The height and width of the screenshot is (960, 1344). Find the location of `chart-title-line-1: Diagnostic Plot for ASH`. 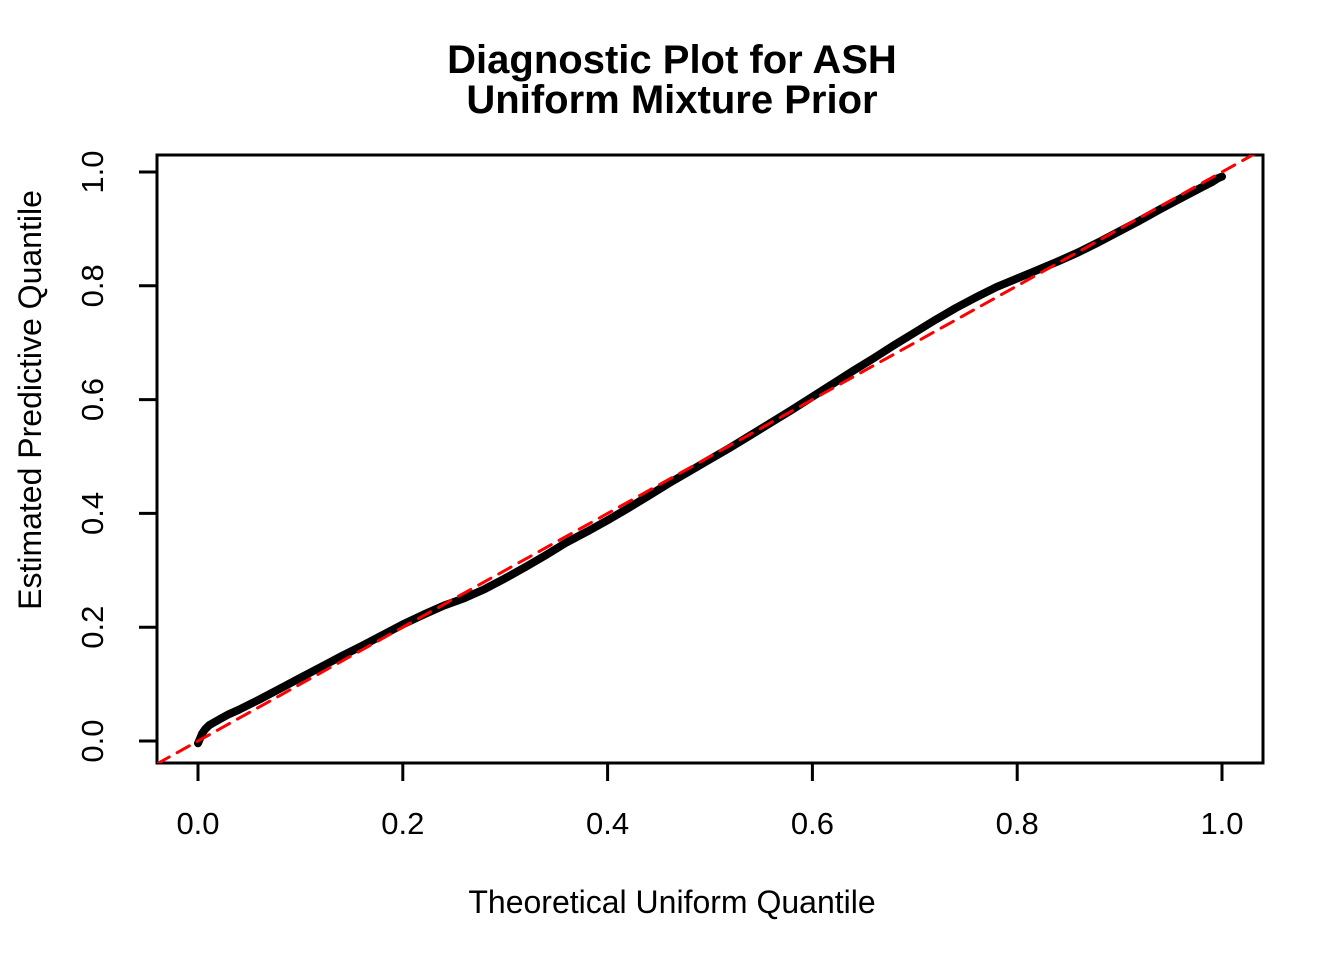

chart-title-line-1: Diagnostic Plot for ASH is located at coordinates (672, 60).